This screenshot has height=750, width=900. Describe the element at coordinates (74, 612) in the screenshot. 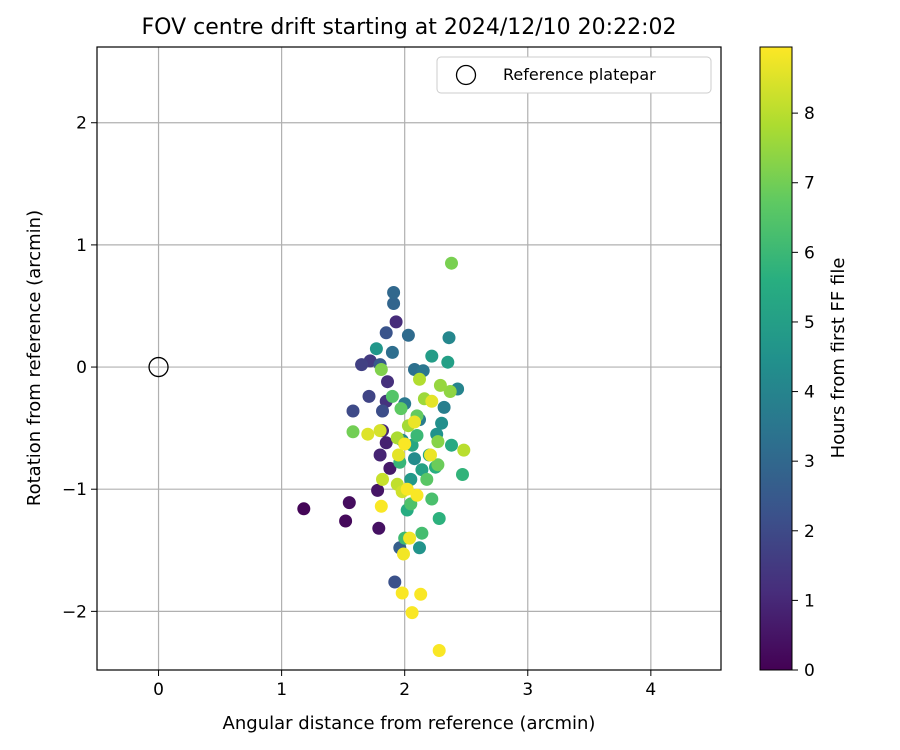

I see `y-tick-label: −2` at that location.